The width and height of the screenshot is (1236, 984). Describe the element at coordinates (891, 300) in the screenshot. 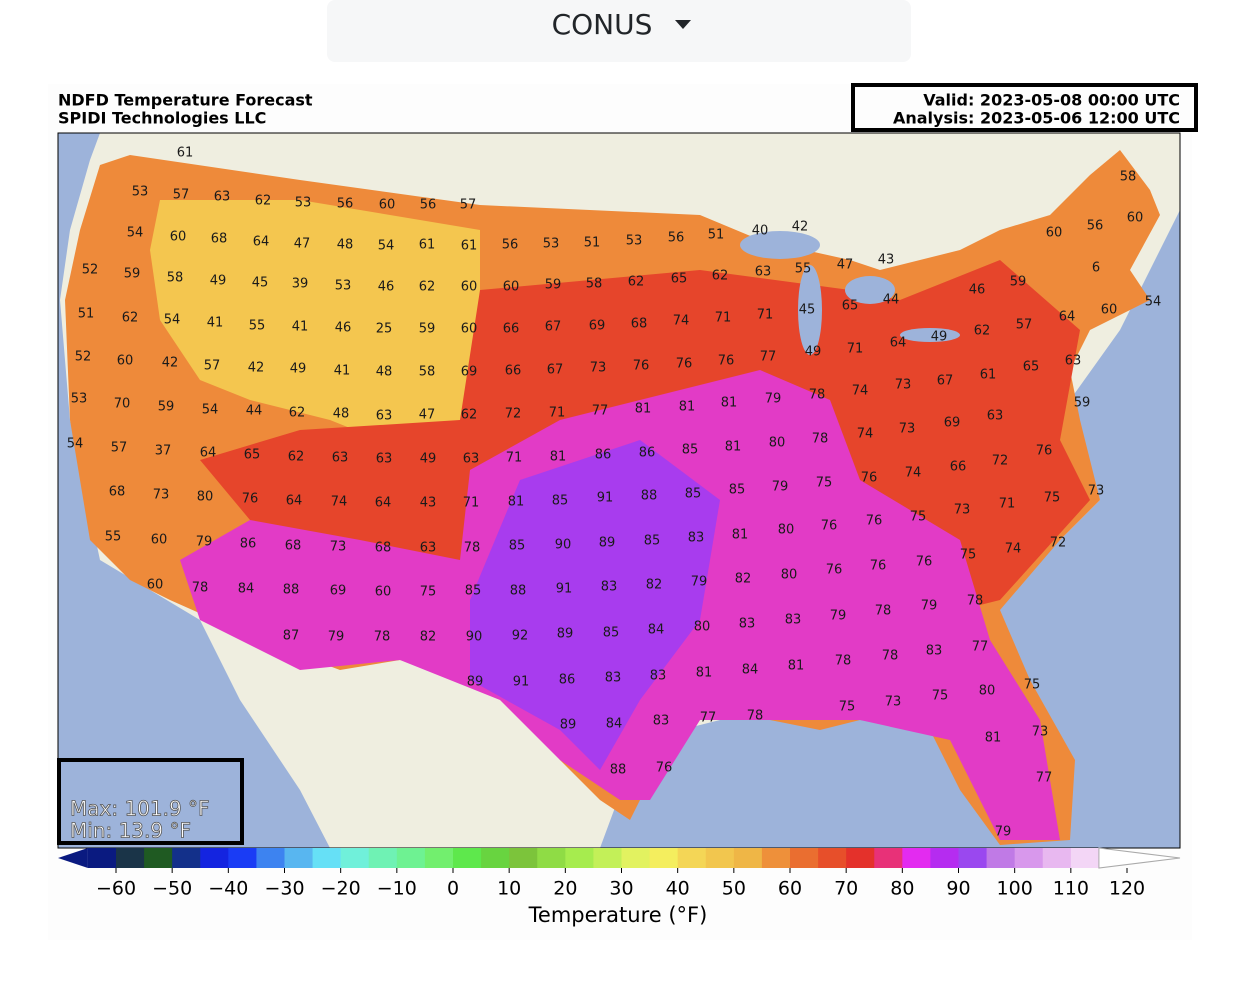

I see `temperature-label: 44` at that location.